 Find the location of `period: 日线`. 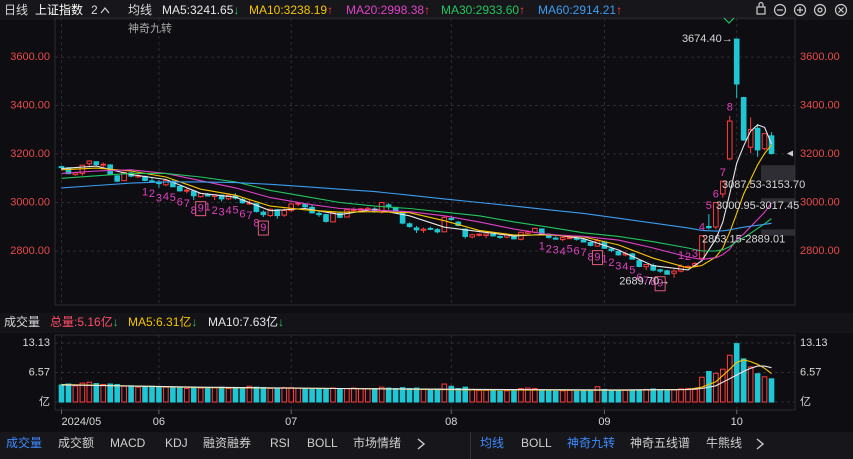

period: 日线 is located at coordinates (16, 10).